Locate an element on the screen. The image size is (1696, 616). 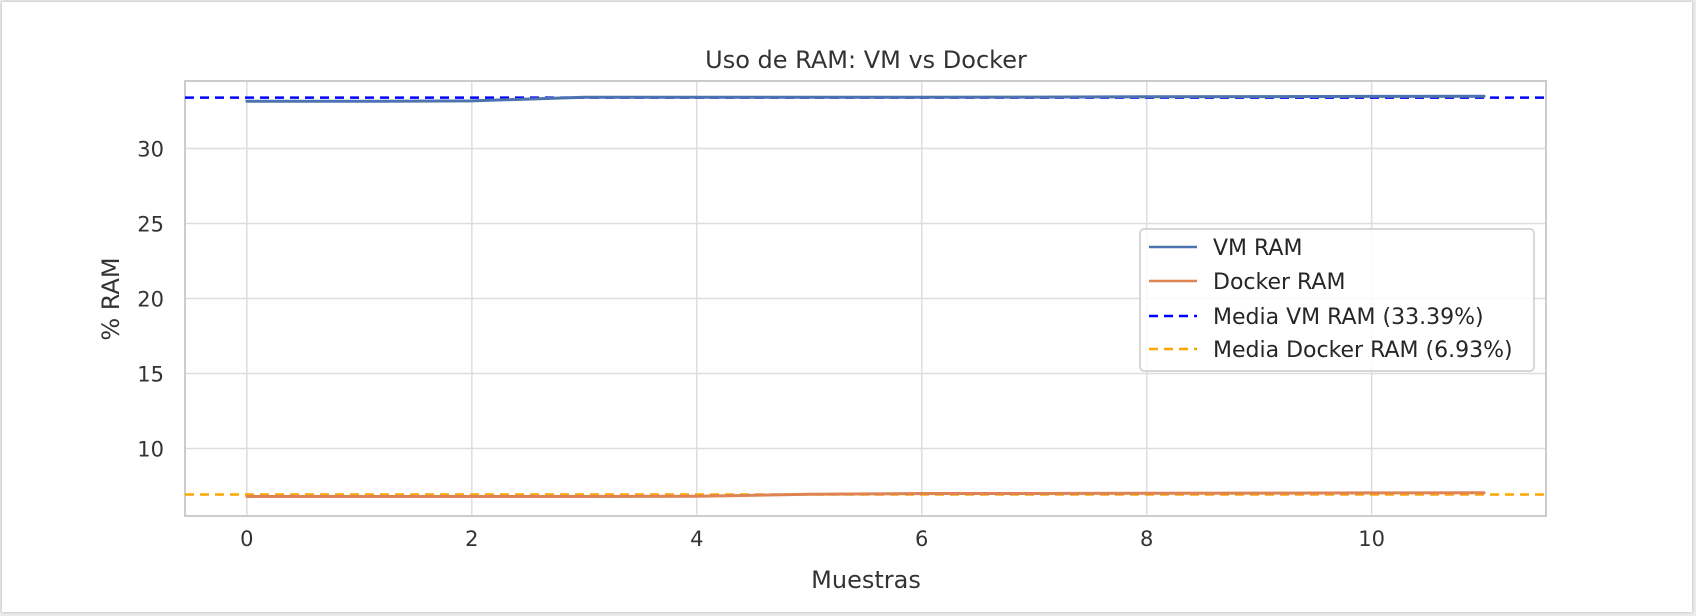
x-tick-label: 0 is located at coordinates (246, 539).